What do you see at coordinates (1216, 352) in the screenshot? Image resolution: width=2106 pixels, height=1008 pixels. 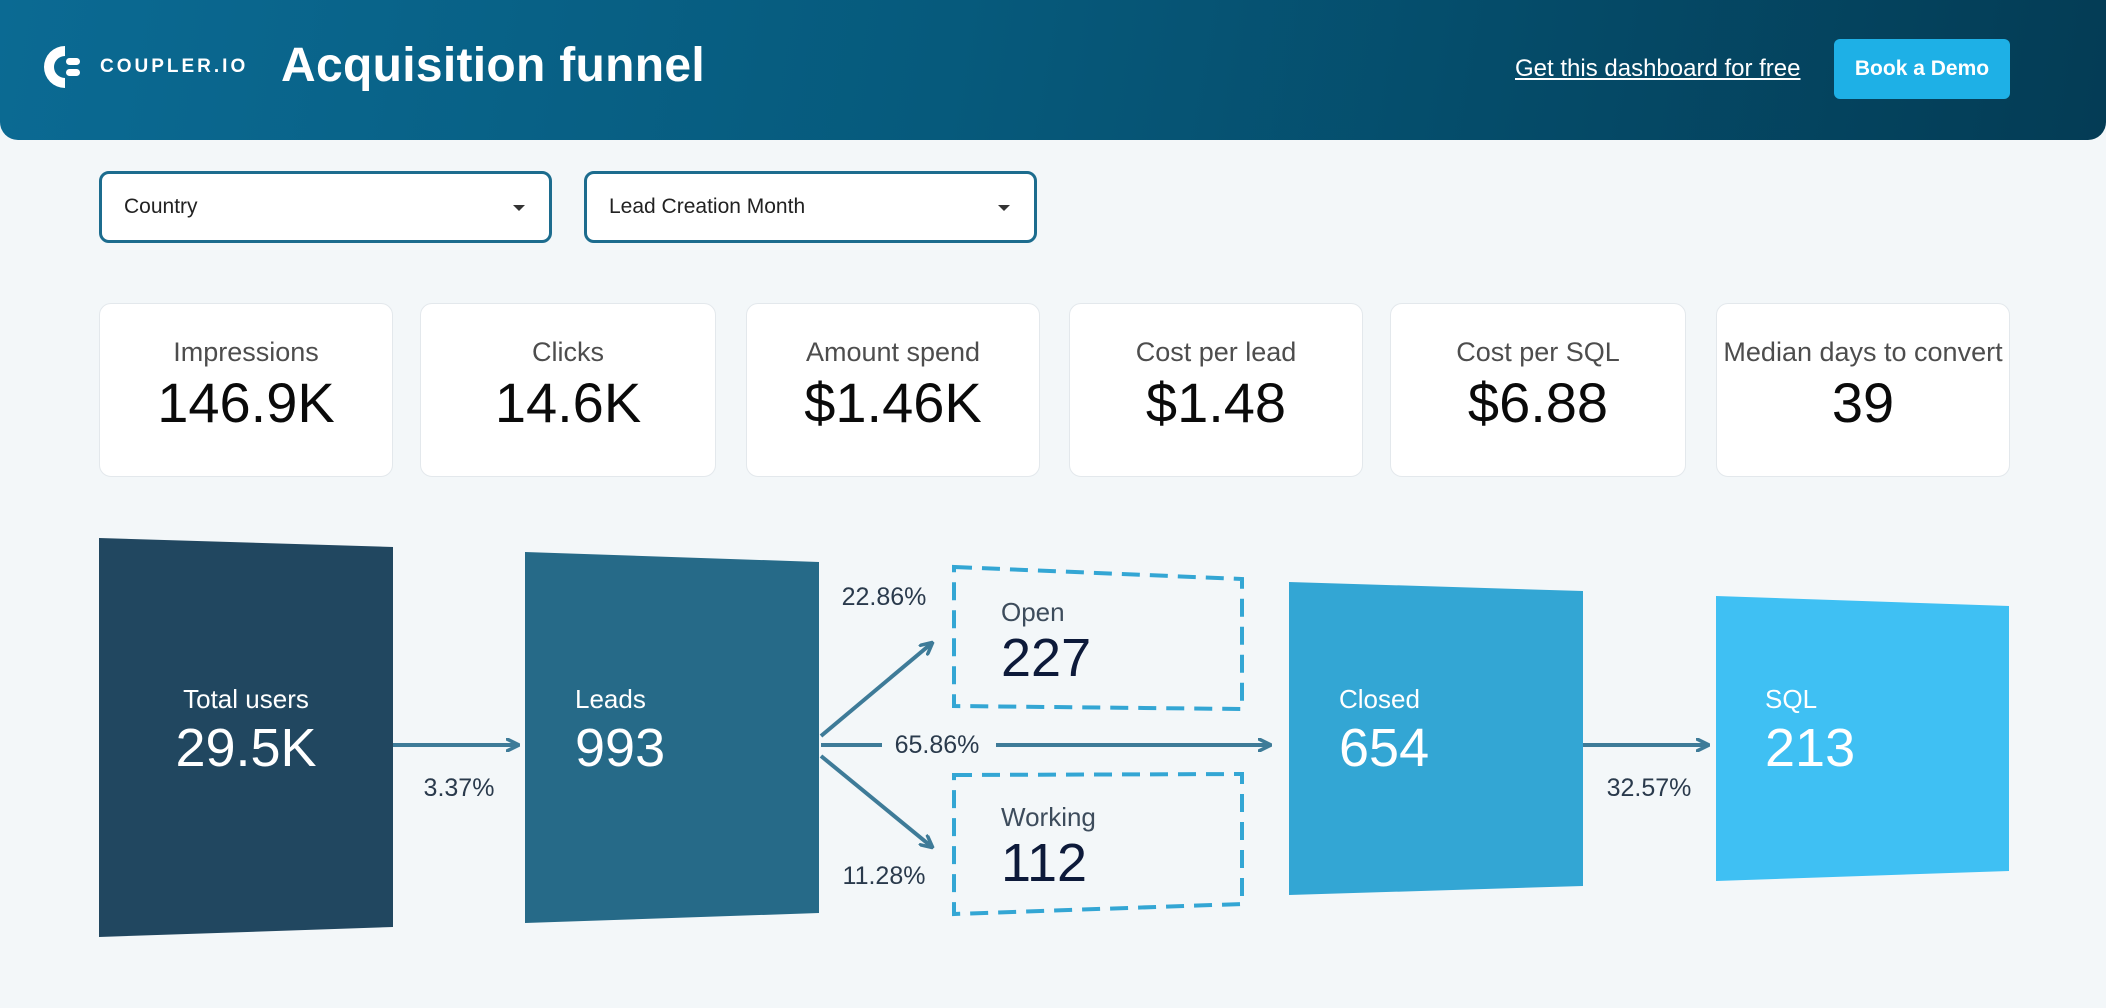 I see `kpi-label: Cost per lead` at bounding box center [1216, 352].